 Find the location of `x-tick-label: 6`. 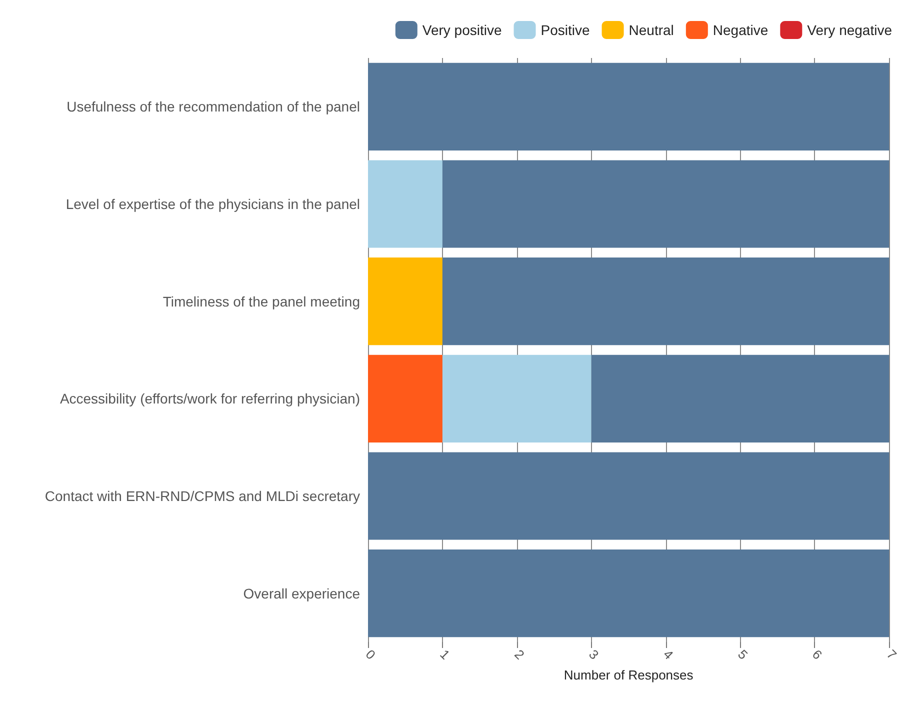

x-tick-label: 6 is located at coordinates (817, 654).